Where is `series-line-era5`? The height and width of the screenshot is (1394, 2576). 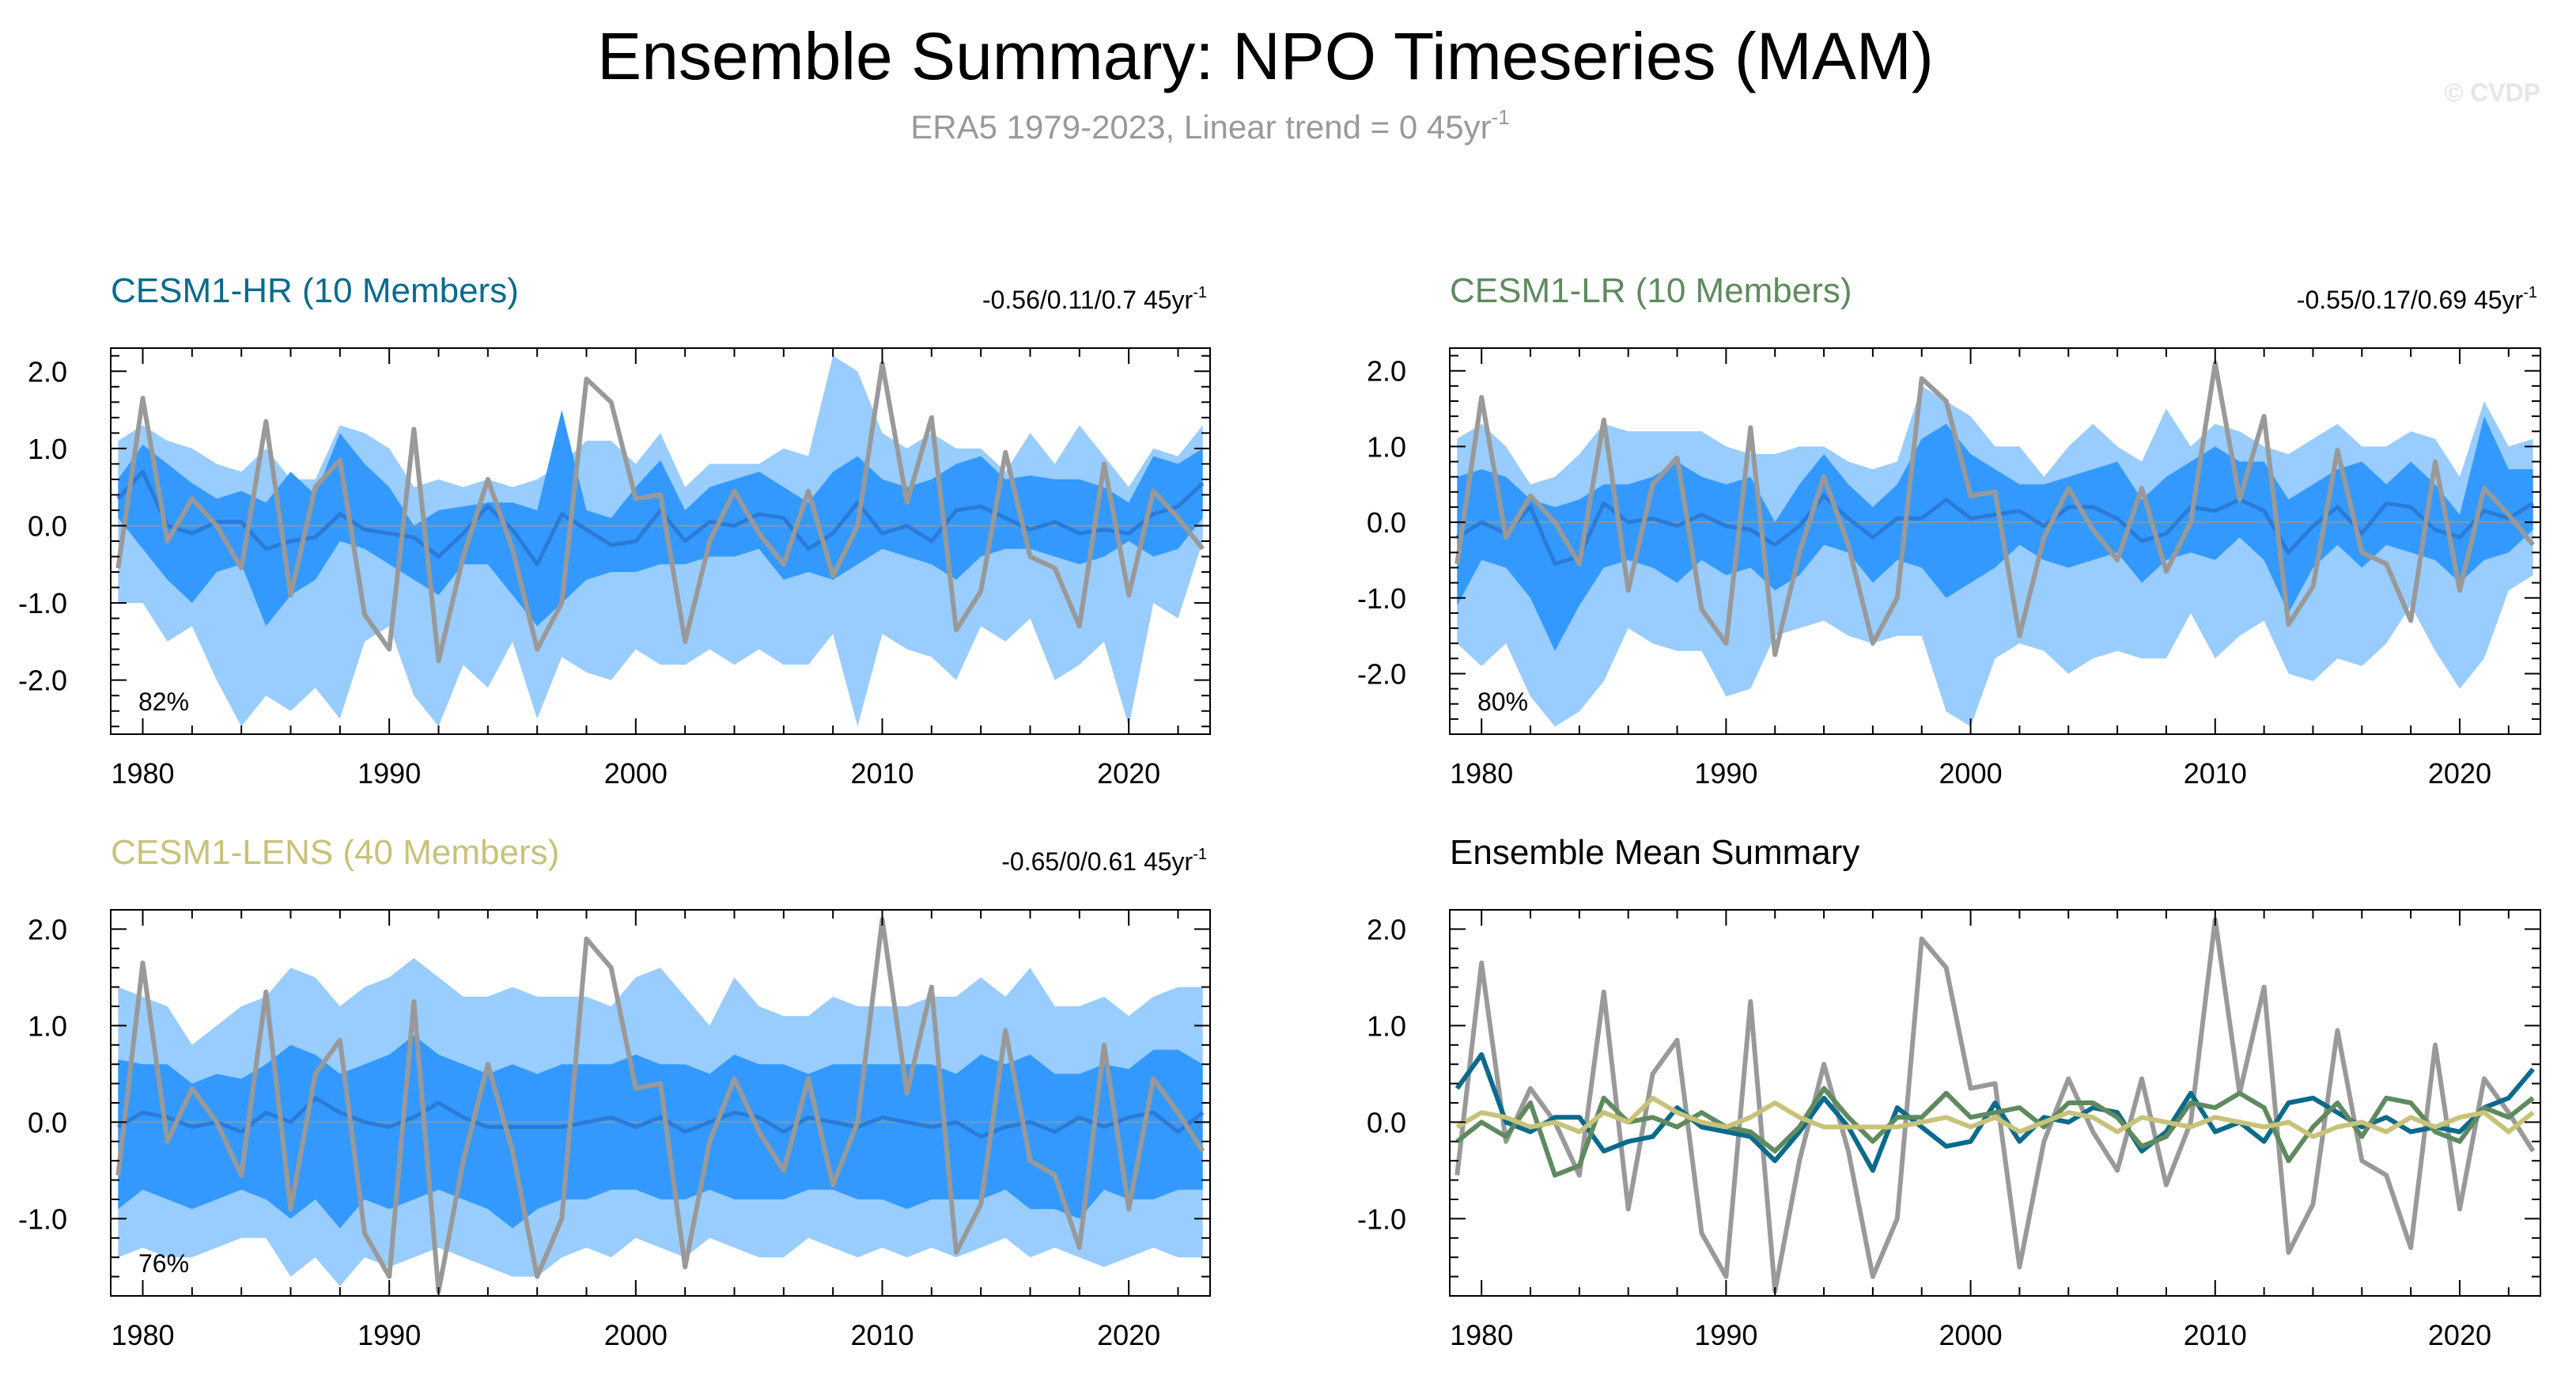
series-line-era5 is located at coordinates (1995, 1105).